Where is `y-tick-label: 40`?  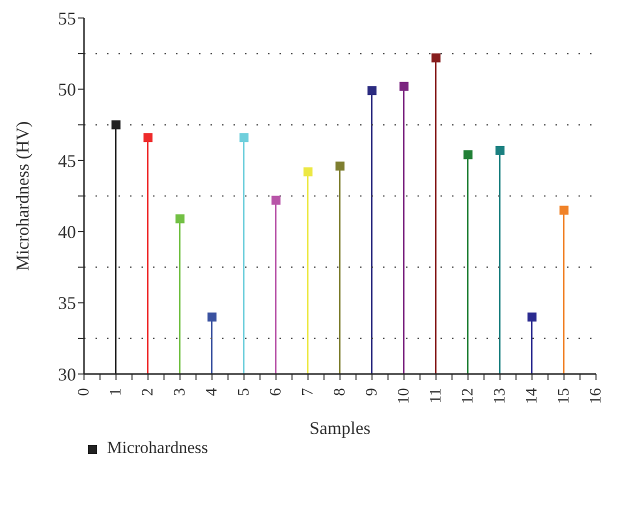 y-tick-label: 40 is located at coordinates (67, 232).